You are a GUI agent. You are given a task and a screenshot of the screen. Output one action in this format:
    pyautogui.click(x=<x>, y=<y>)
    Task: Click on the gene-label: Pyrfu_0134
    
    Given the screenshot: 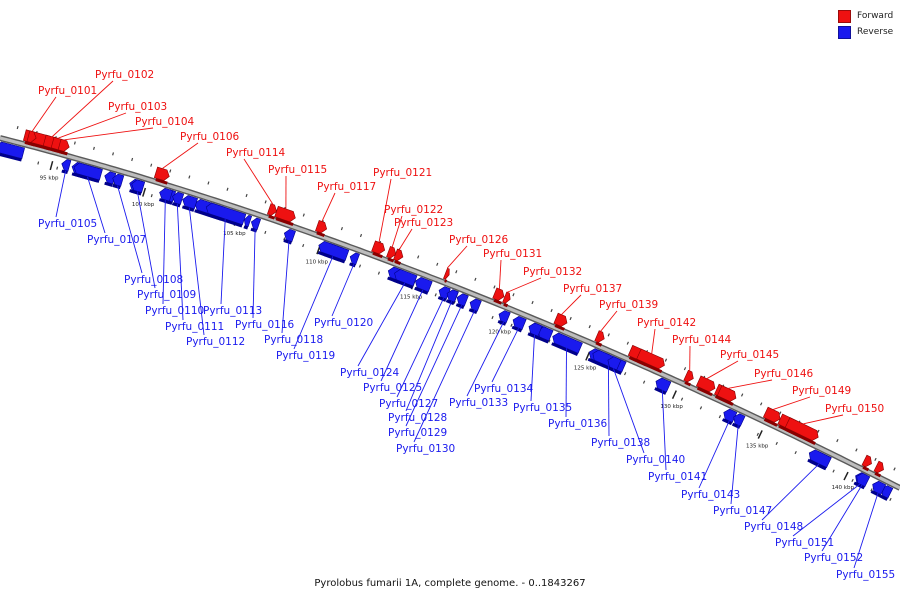 What is the action you would take?
    pyautogui.click(x=504, y=389)
    